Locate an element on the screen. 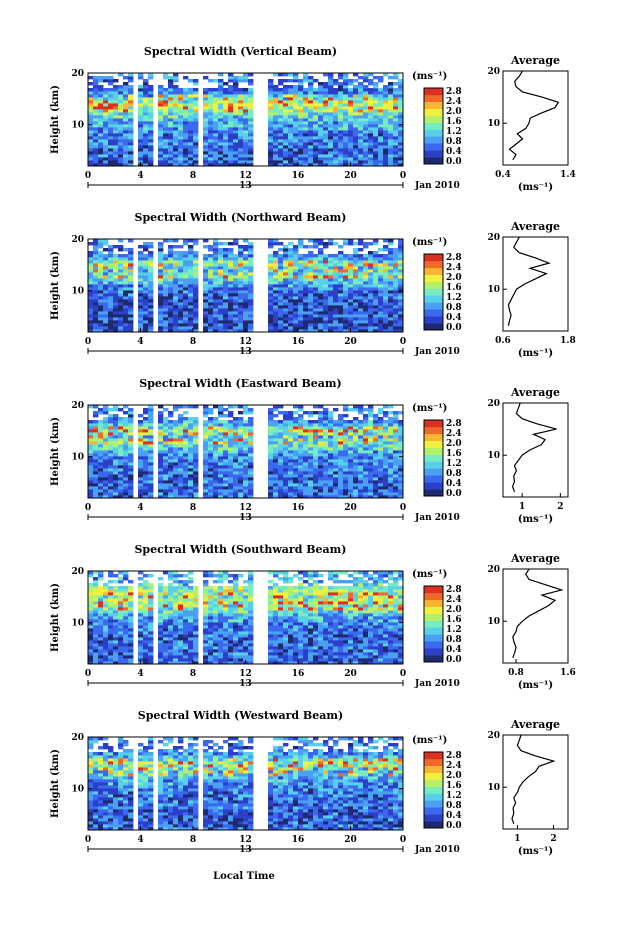  x-tick-label: 4 is located at coordinates (140, 176).